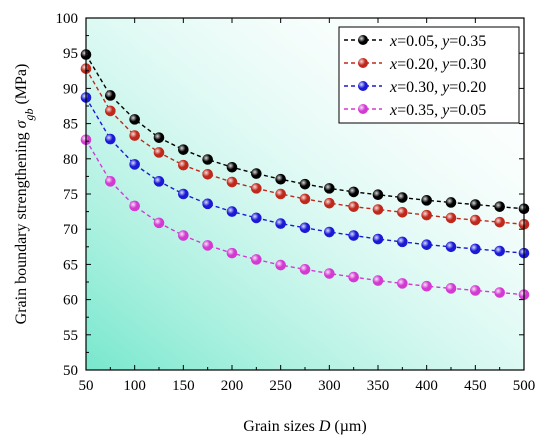 This screenshot has height=443, width=550. I want to click on y-tick-label: 85, so click(70, 125).